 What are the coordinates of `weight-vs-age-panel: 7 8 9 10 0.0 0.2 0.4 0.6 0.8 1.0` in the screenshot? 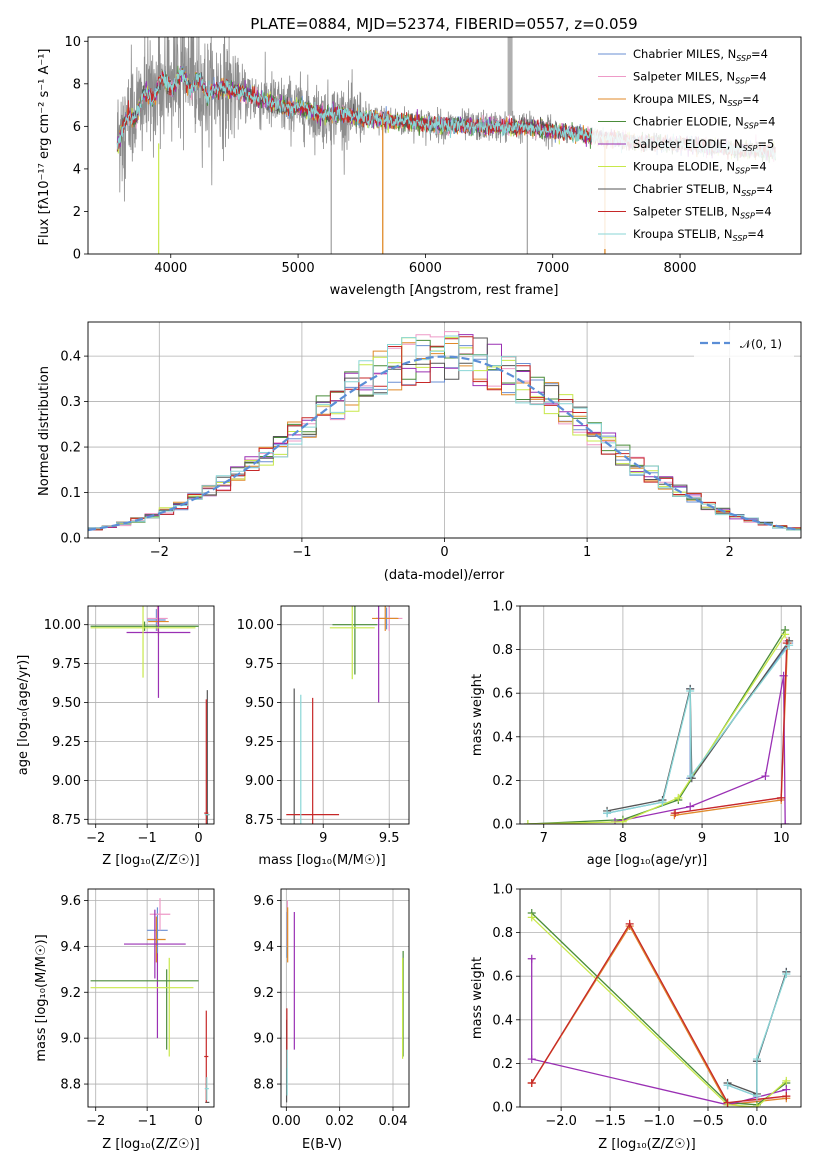 It's located at (647, 723).